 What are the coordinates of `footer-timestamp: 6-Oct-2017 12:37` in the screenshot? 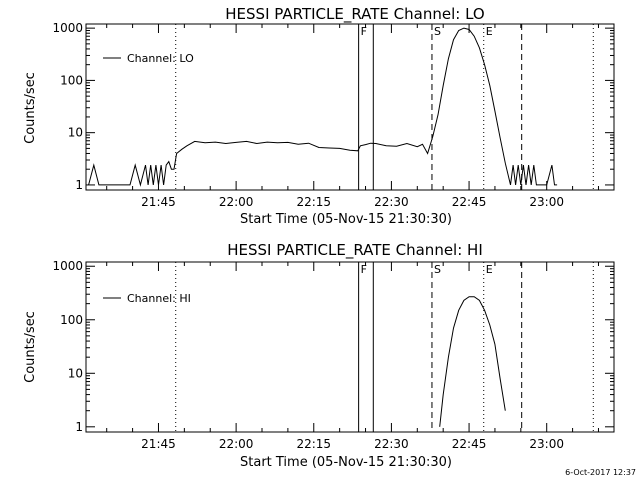 It's located at (600, 472).